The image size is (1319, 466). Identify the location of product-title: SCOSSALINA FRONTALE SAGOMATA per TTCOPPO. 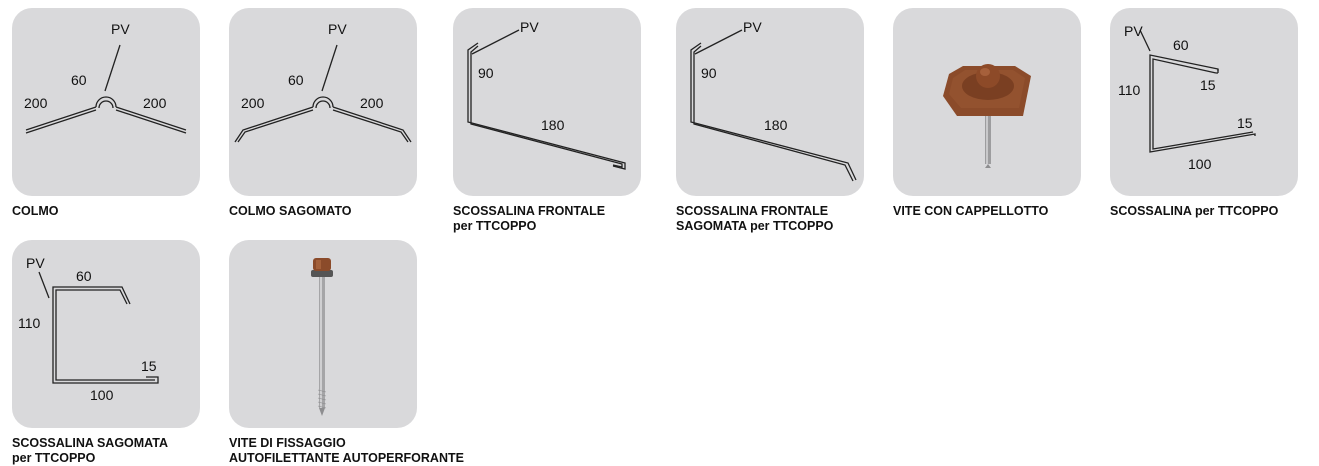
(755, 218).